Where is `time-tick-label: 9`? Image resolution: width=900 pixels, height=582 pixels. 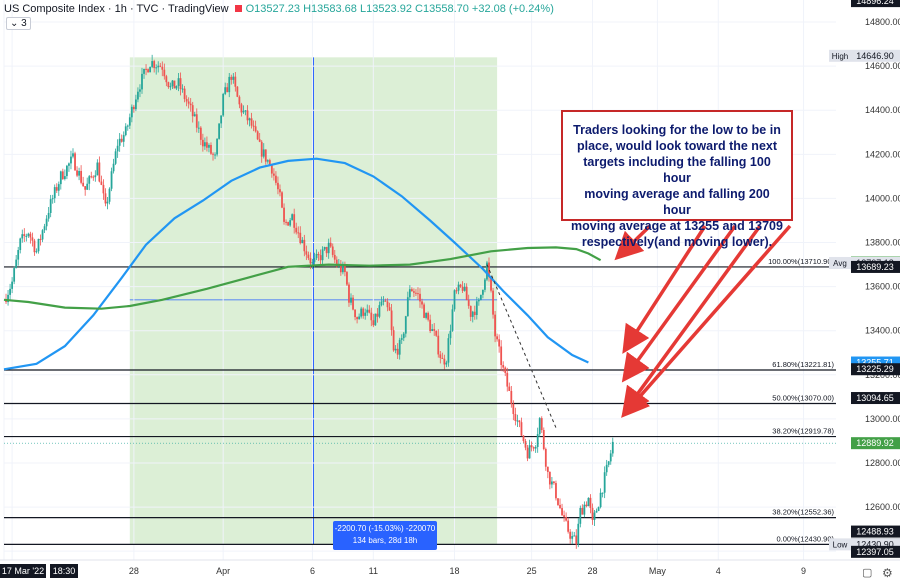
time-tick-label: 9 is located at coordinates (803, 571).